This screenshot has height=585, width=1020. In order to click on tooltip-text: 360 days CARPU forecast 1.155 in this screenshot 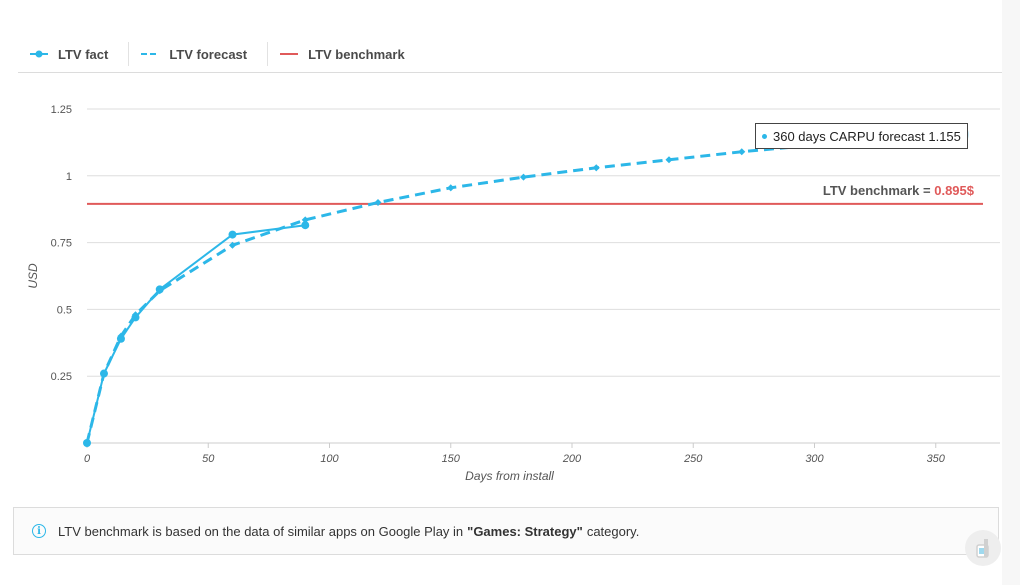, I will do `click(867, 136)`.